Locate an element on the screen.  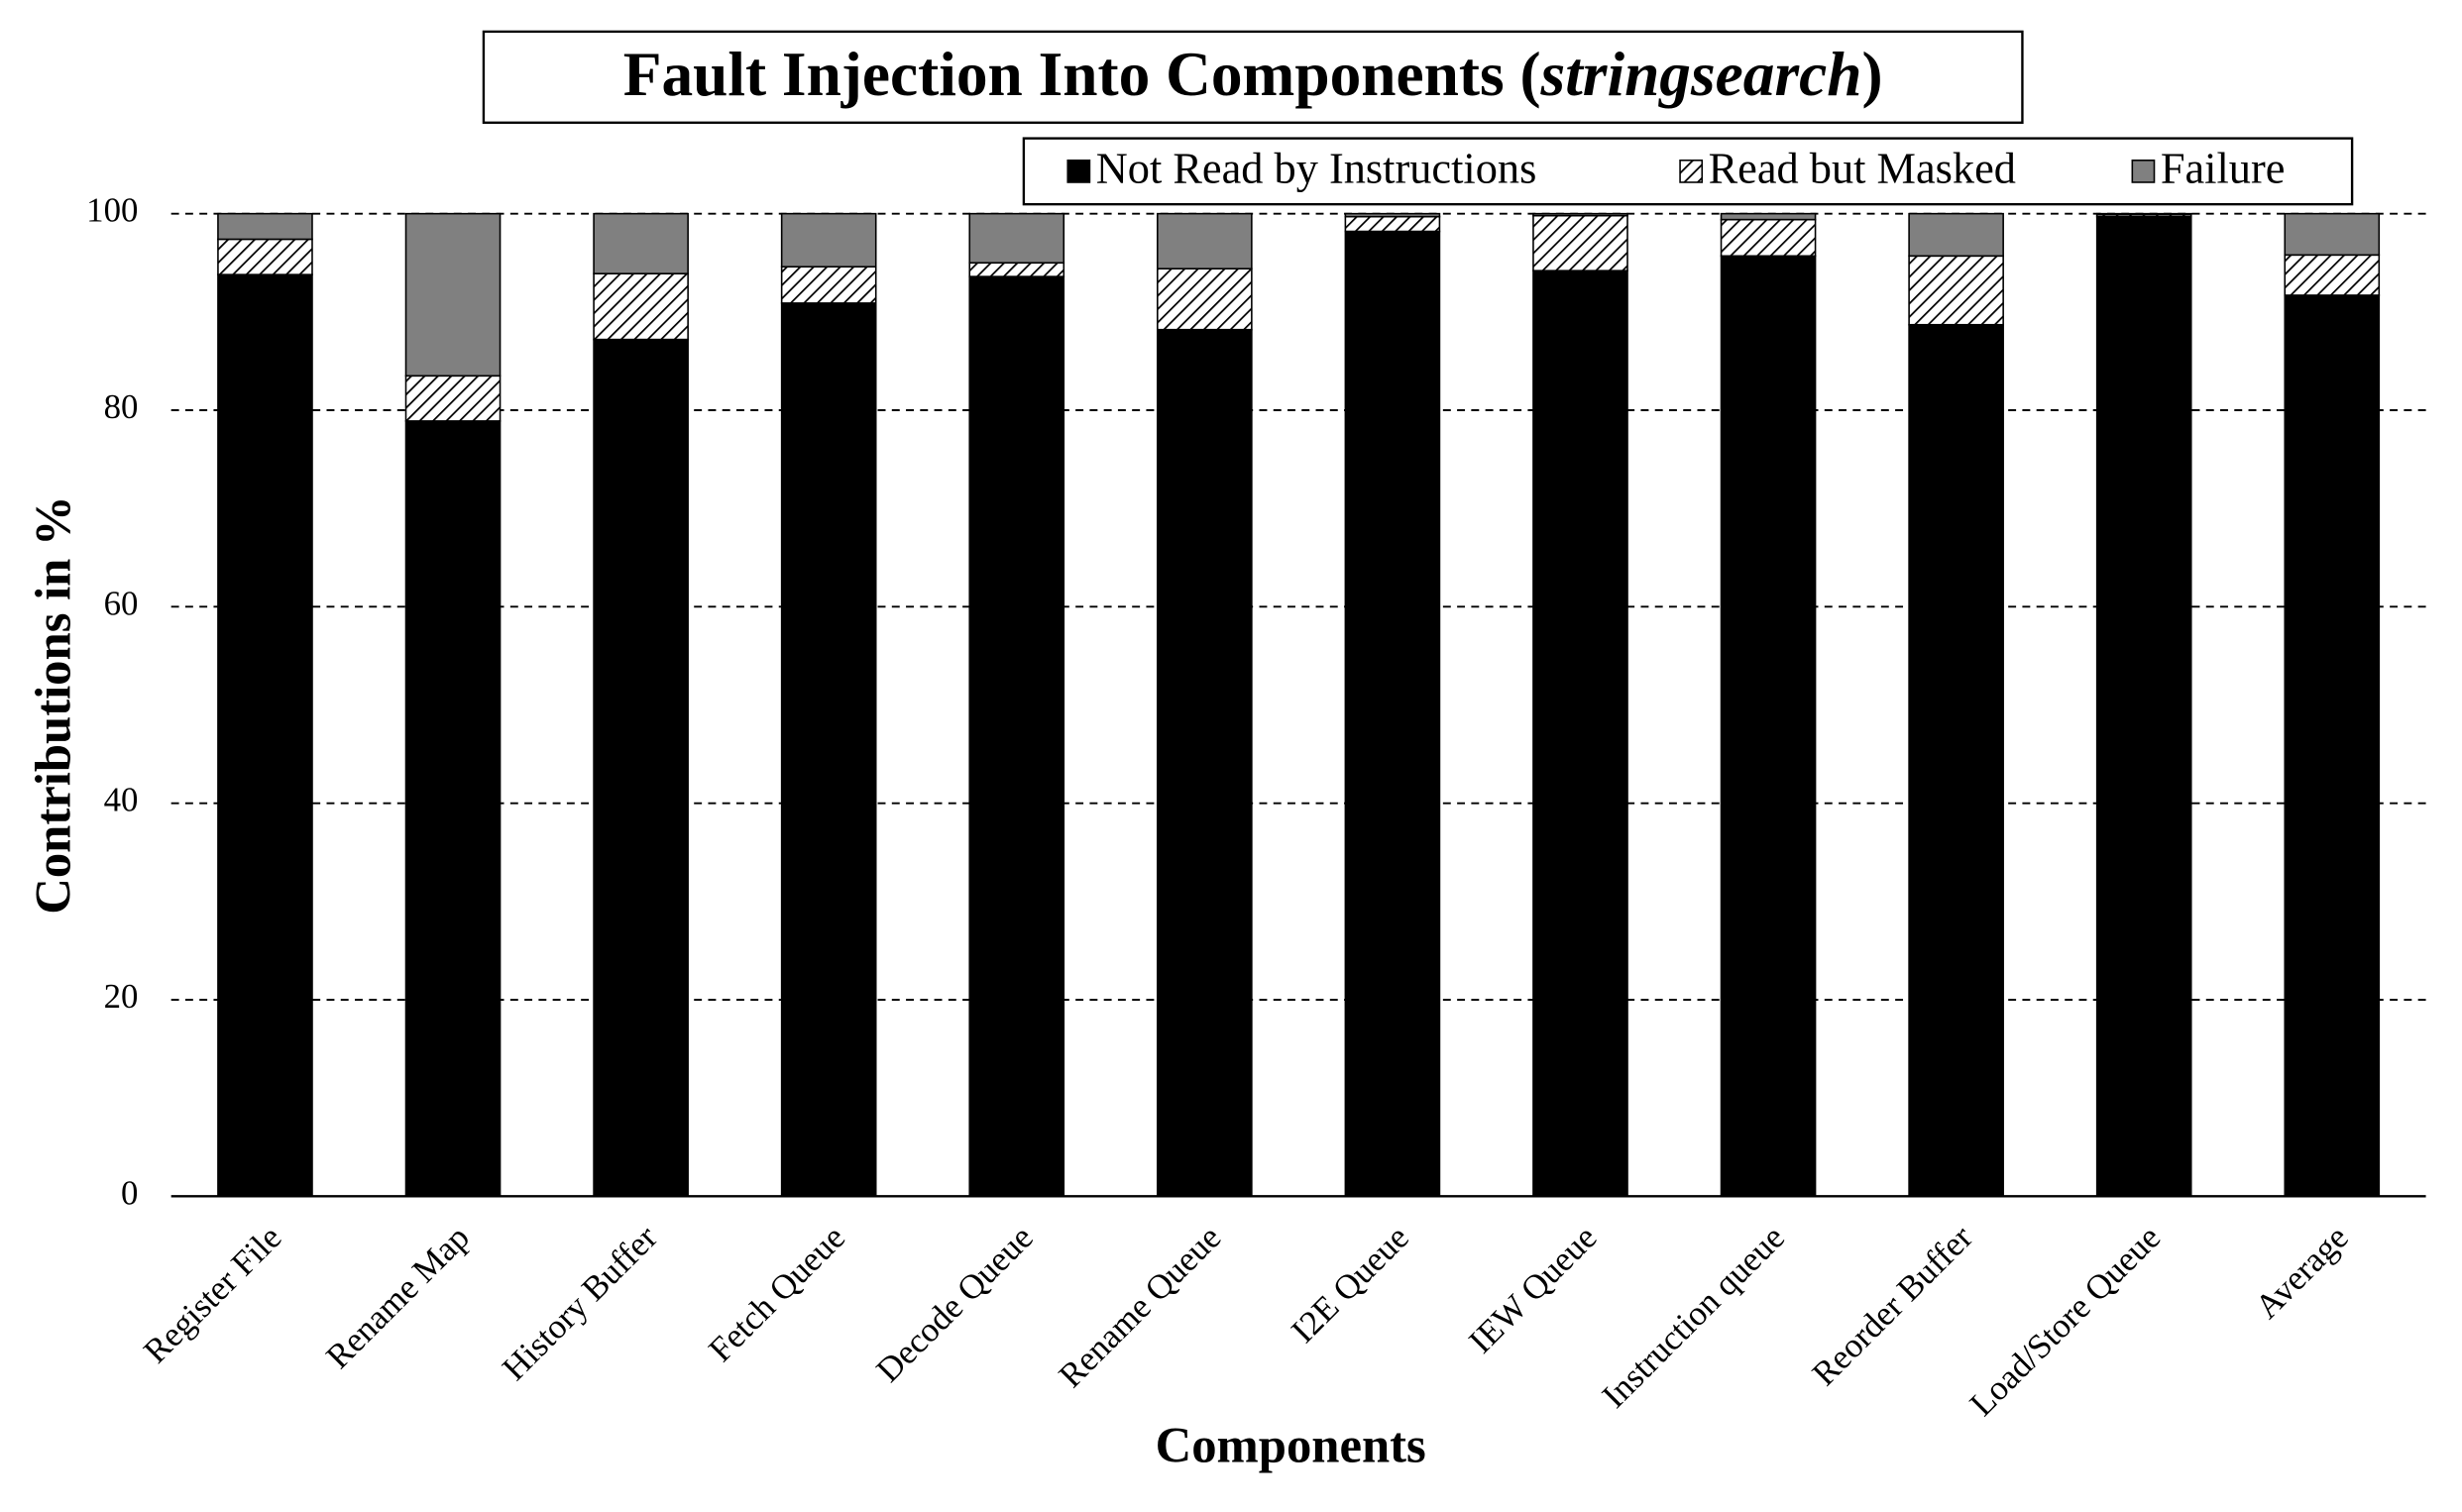
y-tick-label: 20 is located at coordinates (121, 996).